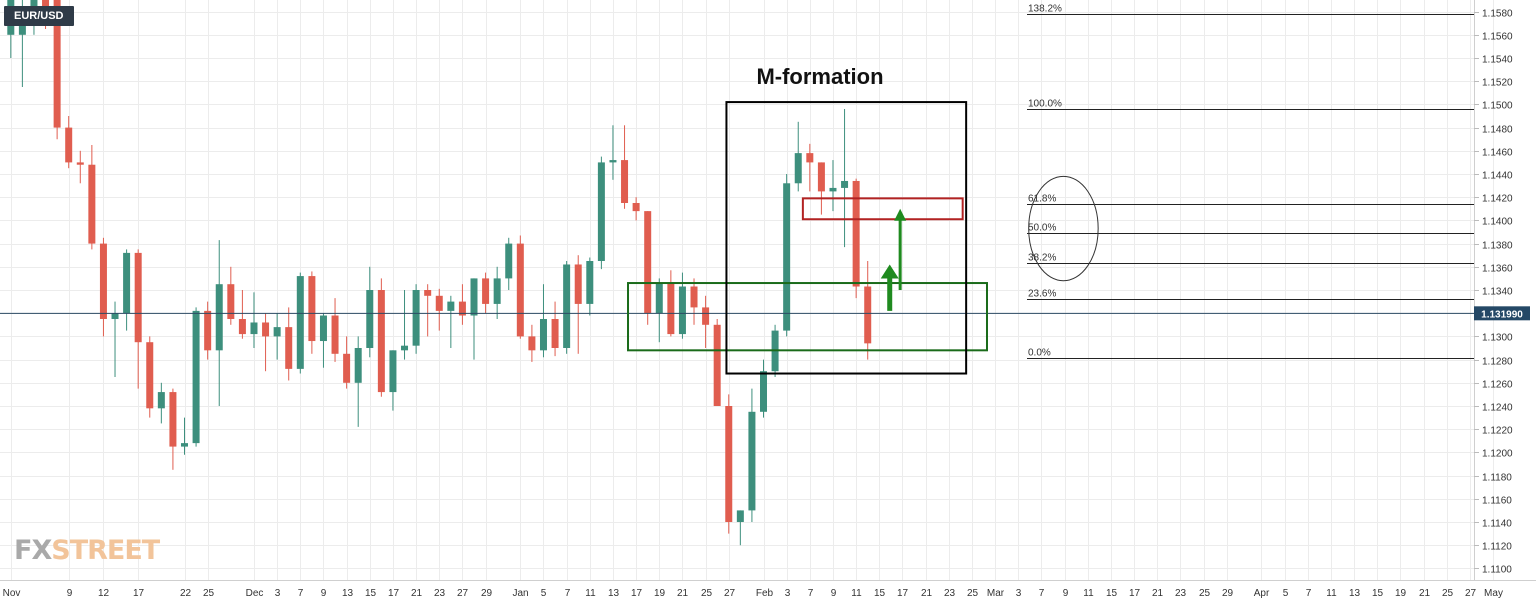 This screenshot has height=609, width=1536. I want to click on fib-level-label: 50.0%, so click(1042, 228).